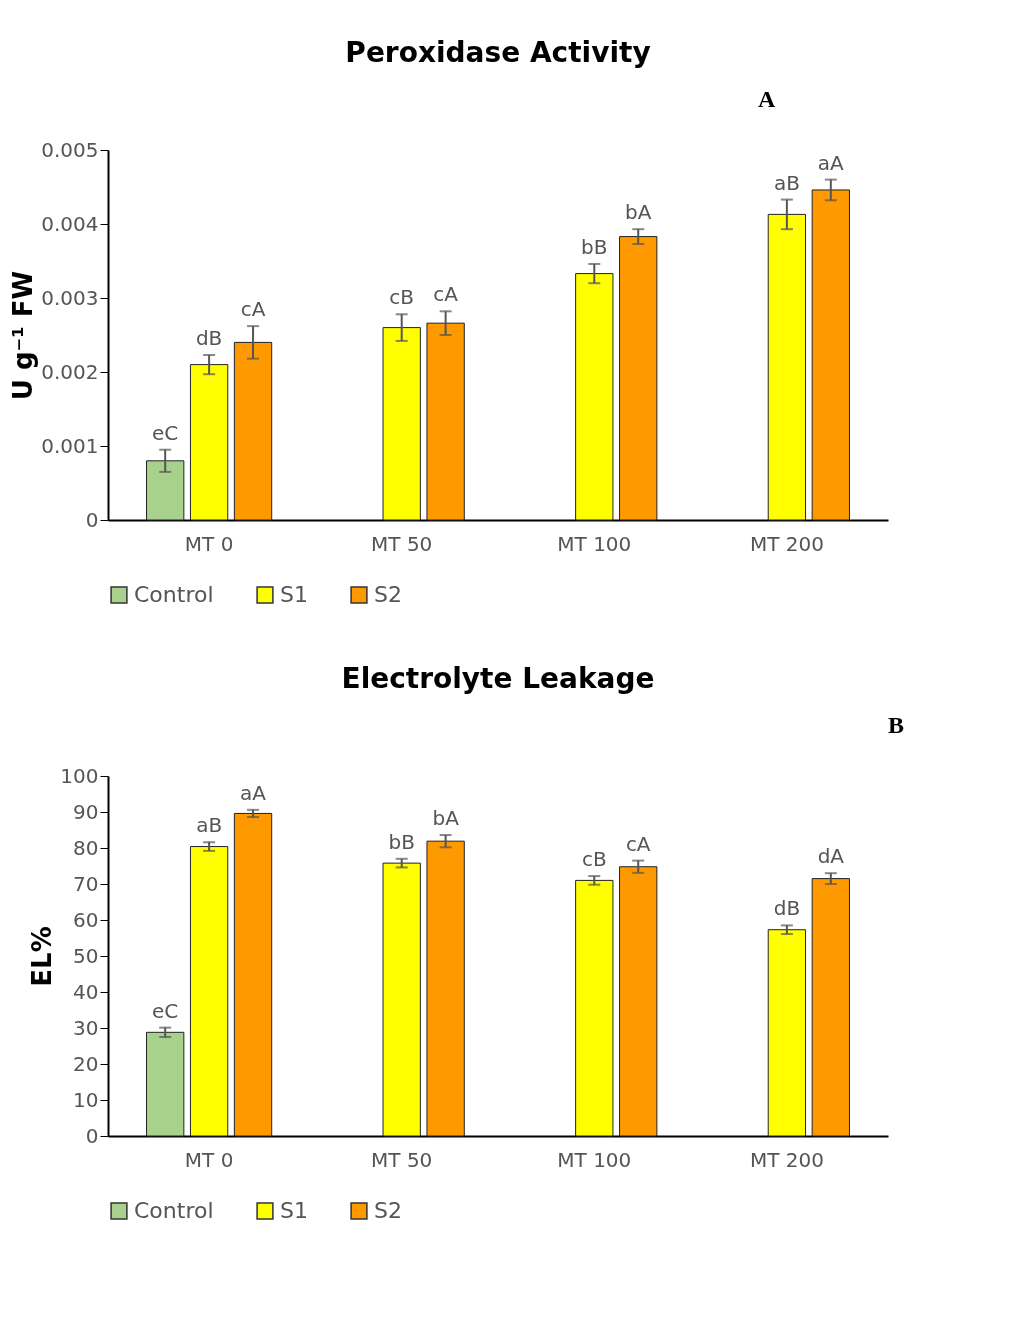 The width and height of the screenshot is (1019, 1333). Describe the element at coordinates (498, 678) in the screenshot. I see `chart-title: Electrolyte Leakage` at that location.